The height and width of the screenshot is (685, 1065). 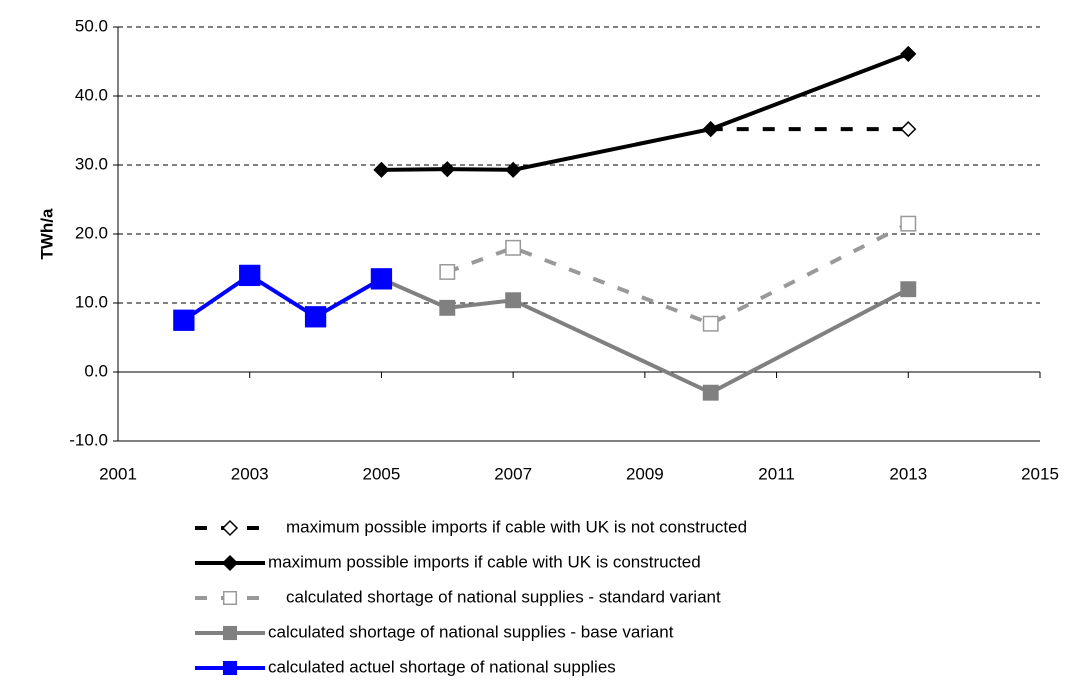 What do you see at coordinates (118, 473) in the screenshot?
I see `x-tick-label: 2001` at bounding box center [118, 473].